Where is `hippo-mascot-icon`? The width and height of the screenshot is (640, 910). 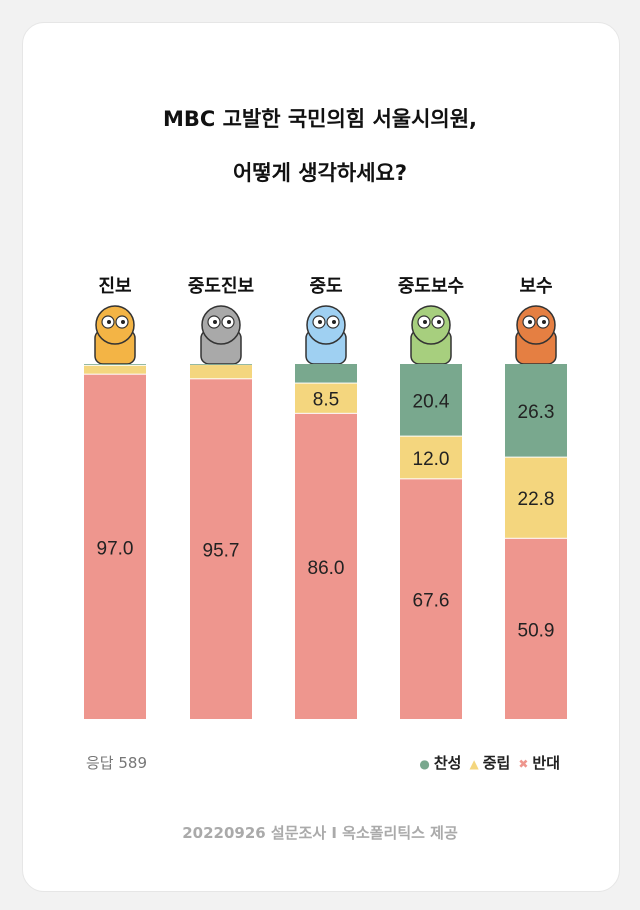 hippo-mascot-icon is located at coordinates (221, 325).